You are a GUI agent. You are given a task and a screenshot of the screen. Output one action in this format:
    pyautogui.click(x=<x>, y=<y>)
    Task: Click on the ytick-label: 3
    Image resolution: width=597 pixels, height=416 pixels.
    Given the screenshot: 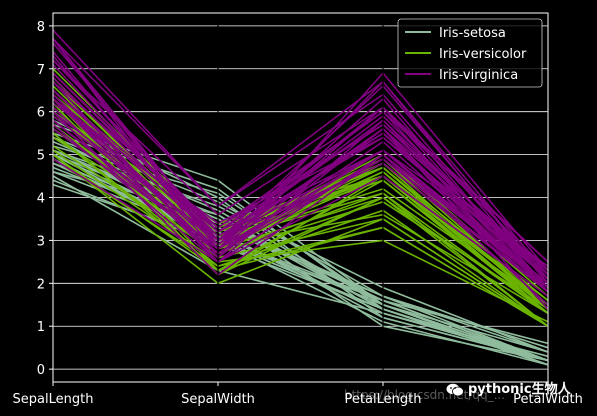 What is the action you would take?
    pyautogui.click(x=41, y=241)
    